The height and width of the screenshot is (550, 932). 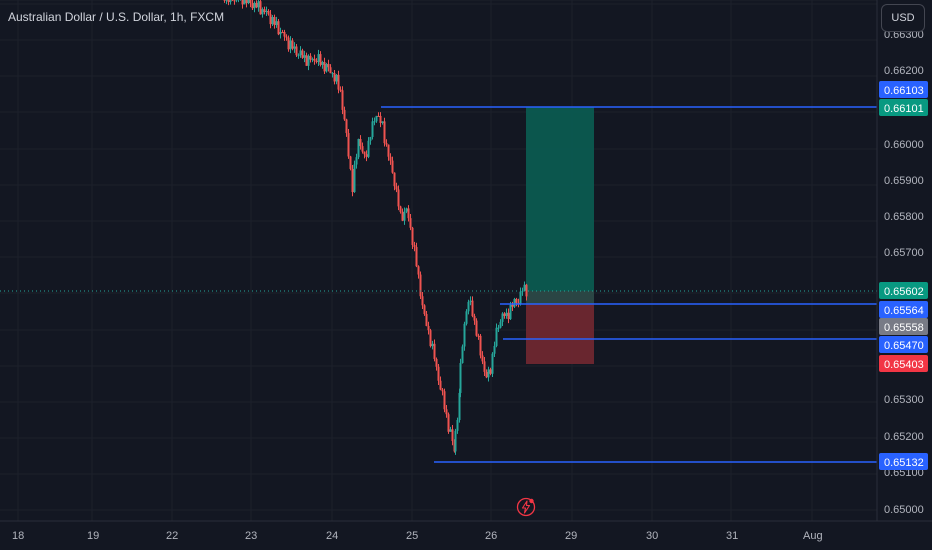 What do you see at coordinates (560, 235) in the screenshot?
I see `long-position-tool` at bounding box center [560, 235].